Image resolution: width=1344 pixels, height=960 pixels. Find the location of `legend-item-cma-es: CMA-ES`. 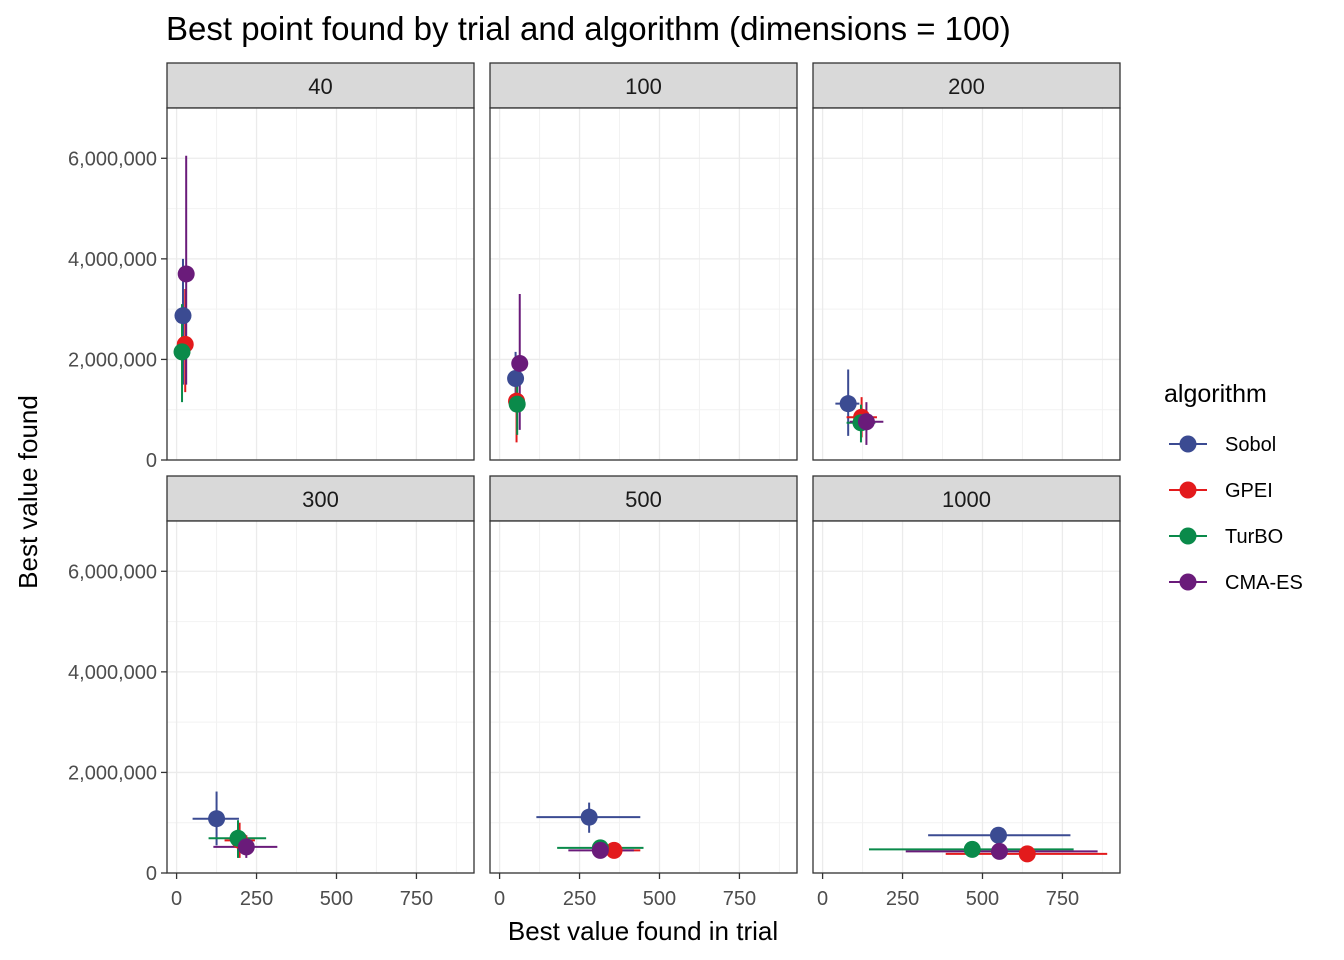

legend-item-cma-es: CMA-ES is located at coordinates (1236, 583).